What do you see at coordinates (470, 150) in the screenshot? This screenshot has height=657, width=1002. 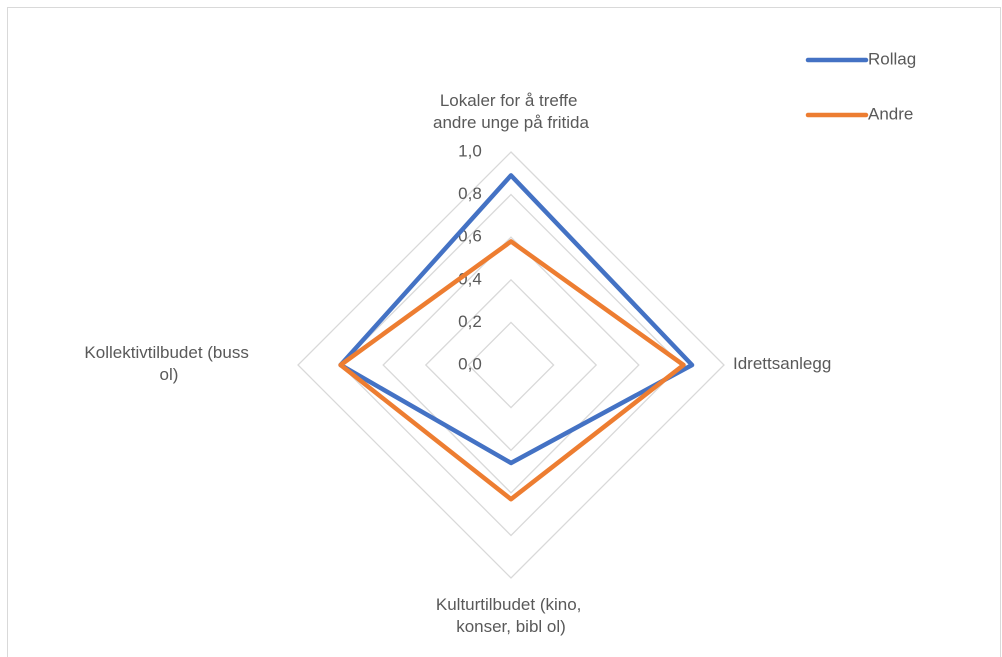 I see `r-tick-label: 1,0` at bounding box center [470, 150].